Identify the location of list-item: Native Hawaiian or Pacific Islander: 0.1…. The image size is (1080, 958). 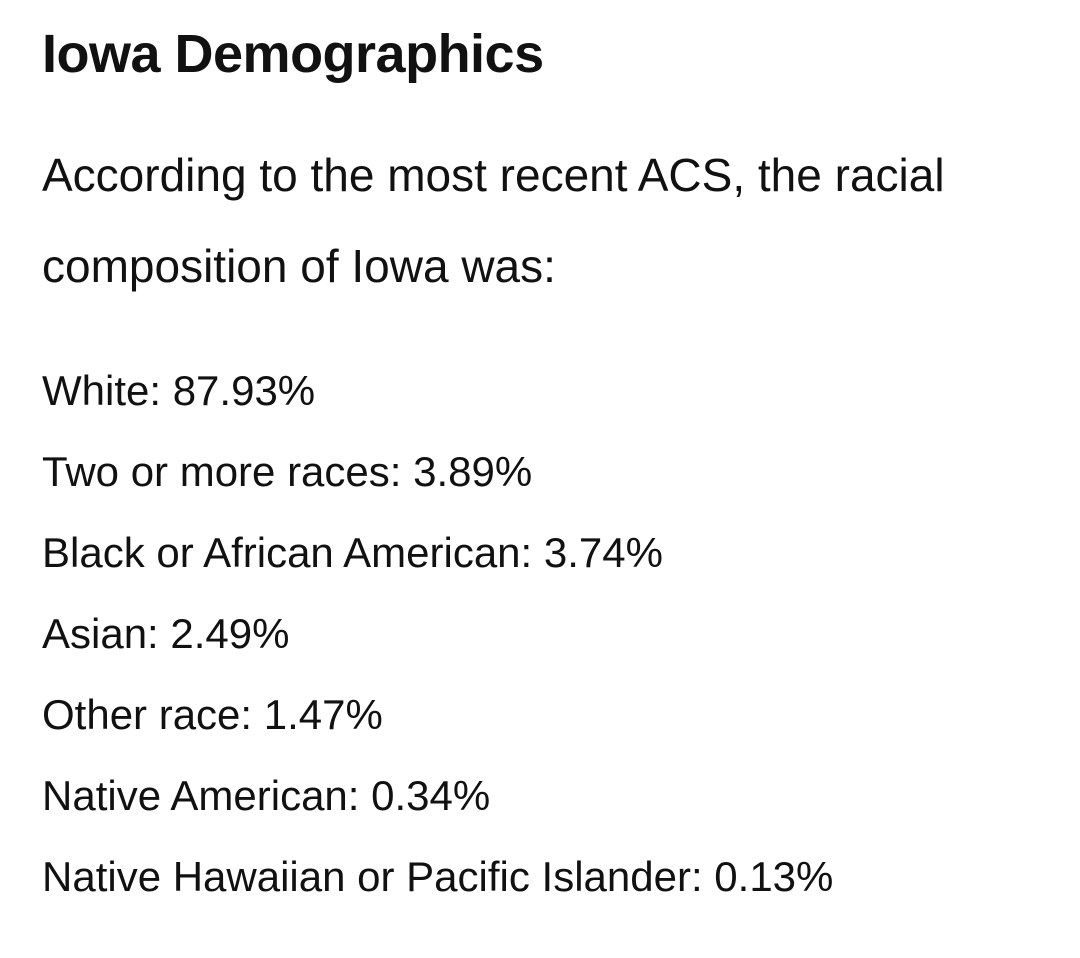
(438, 876).